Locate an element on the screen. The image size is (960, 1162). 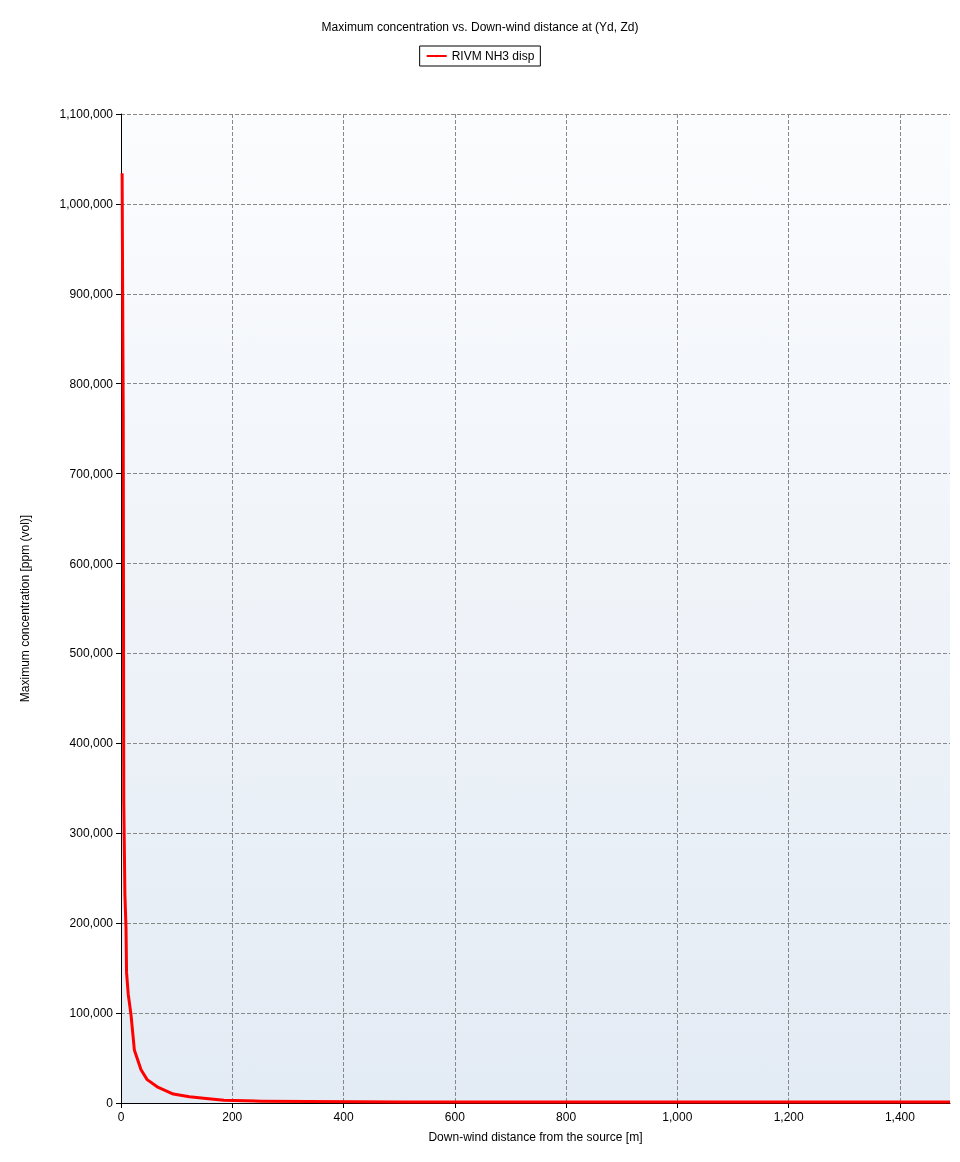
x-axis-title: Down-wind distance from the source [m] is located at coordinates (535, 1137).